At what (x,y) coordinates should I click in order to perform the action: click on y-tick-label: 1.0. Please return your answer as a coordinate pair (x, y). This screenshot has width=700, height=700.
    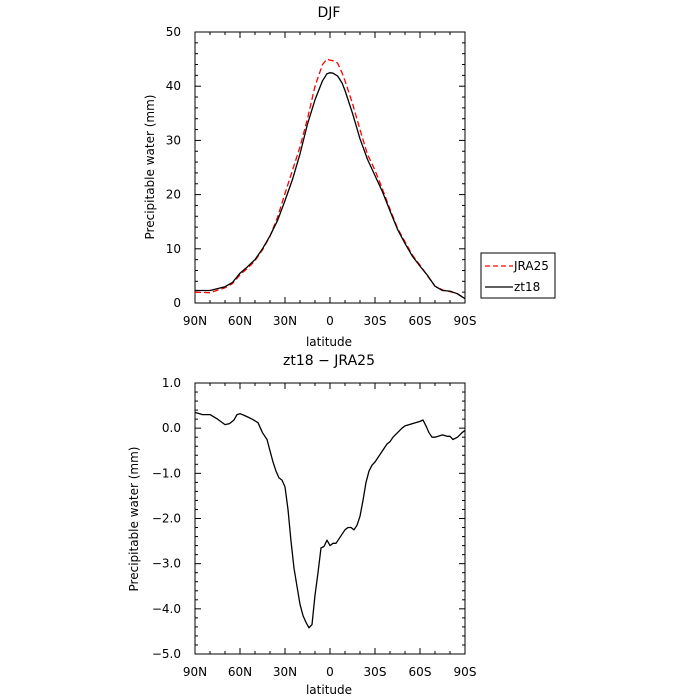
    Looking at the image, I should click on (171, 383).